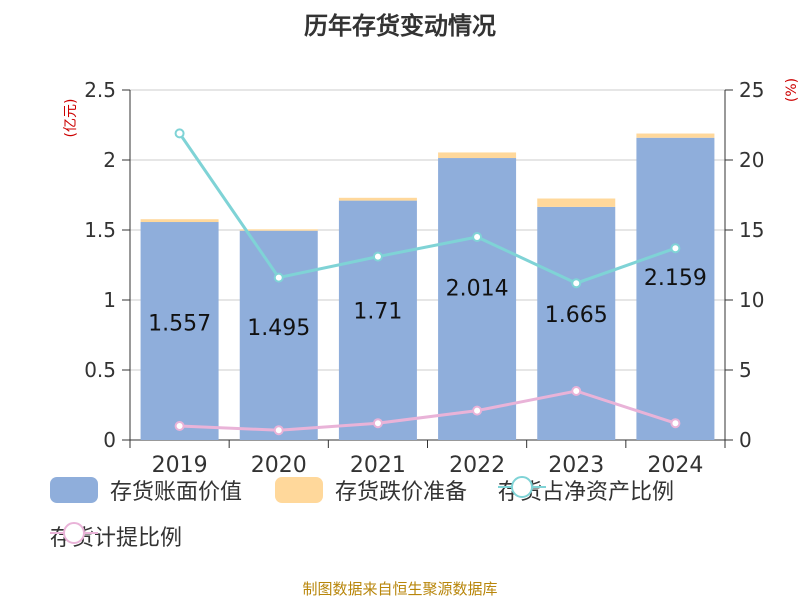 The height and width of the screenshot is (600, 800). I want to click on x-tick-label: 2023, so click(576, 465).